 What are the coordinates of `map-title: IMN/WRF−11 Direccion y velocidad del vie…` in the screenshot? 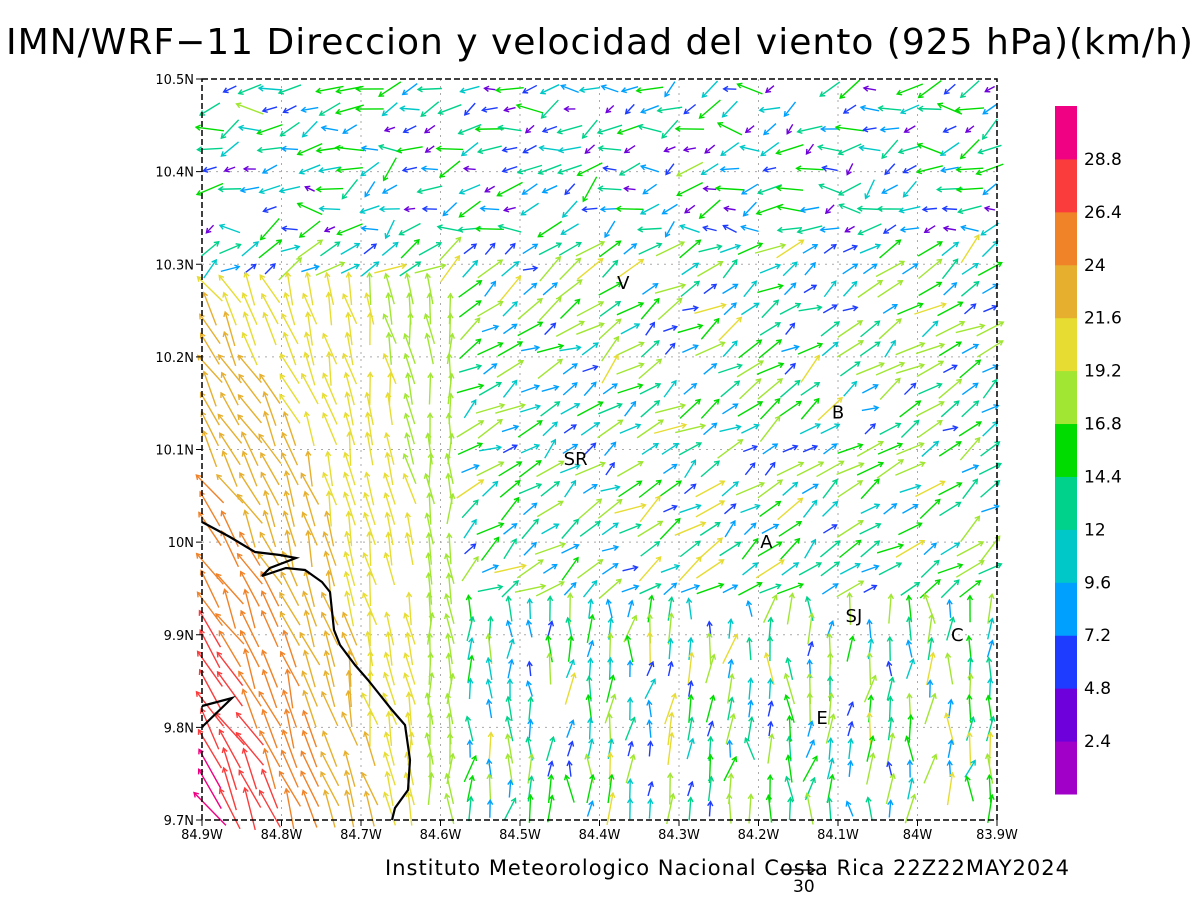 It's located at (600, 42).